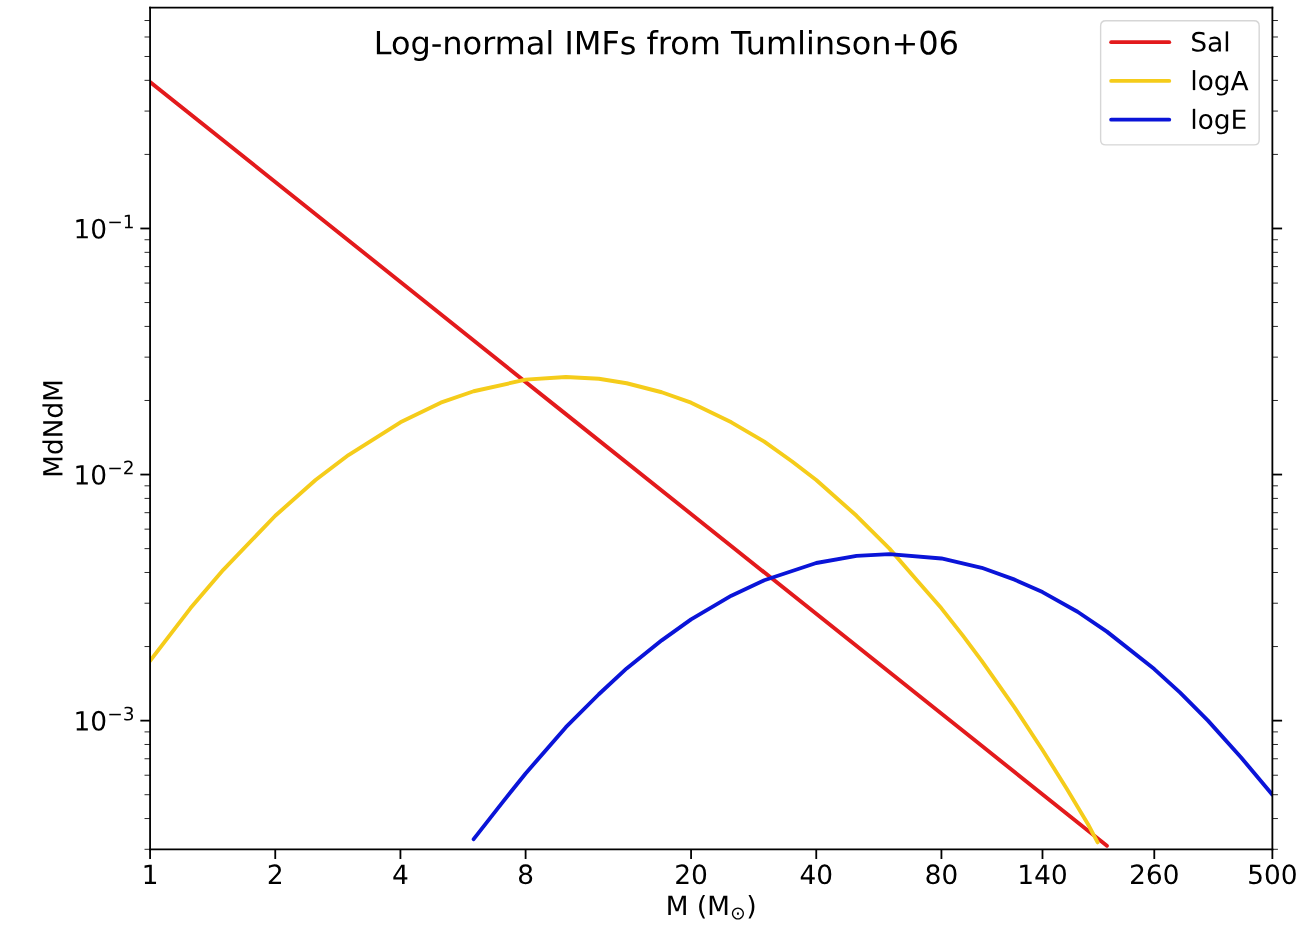 The height and width of the screenshot is (950, 1305). What do you see at coordinates (1043, 874) in the screenshot?
I see `x-tick-label: 140` at bounding box center [1043, 874].